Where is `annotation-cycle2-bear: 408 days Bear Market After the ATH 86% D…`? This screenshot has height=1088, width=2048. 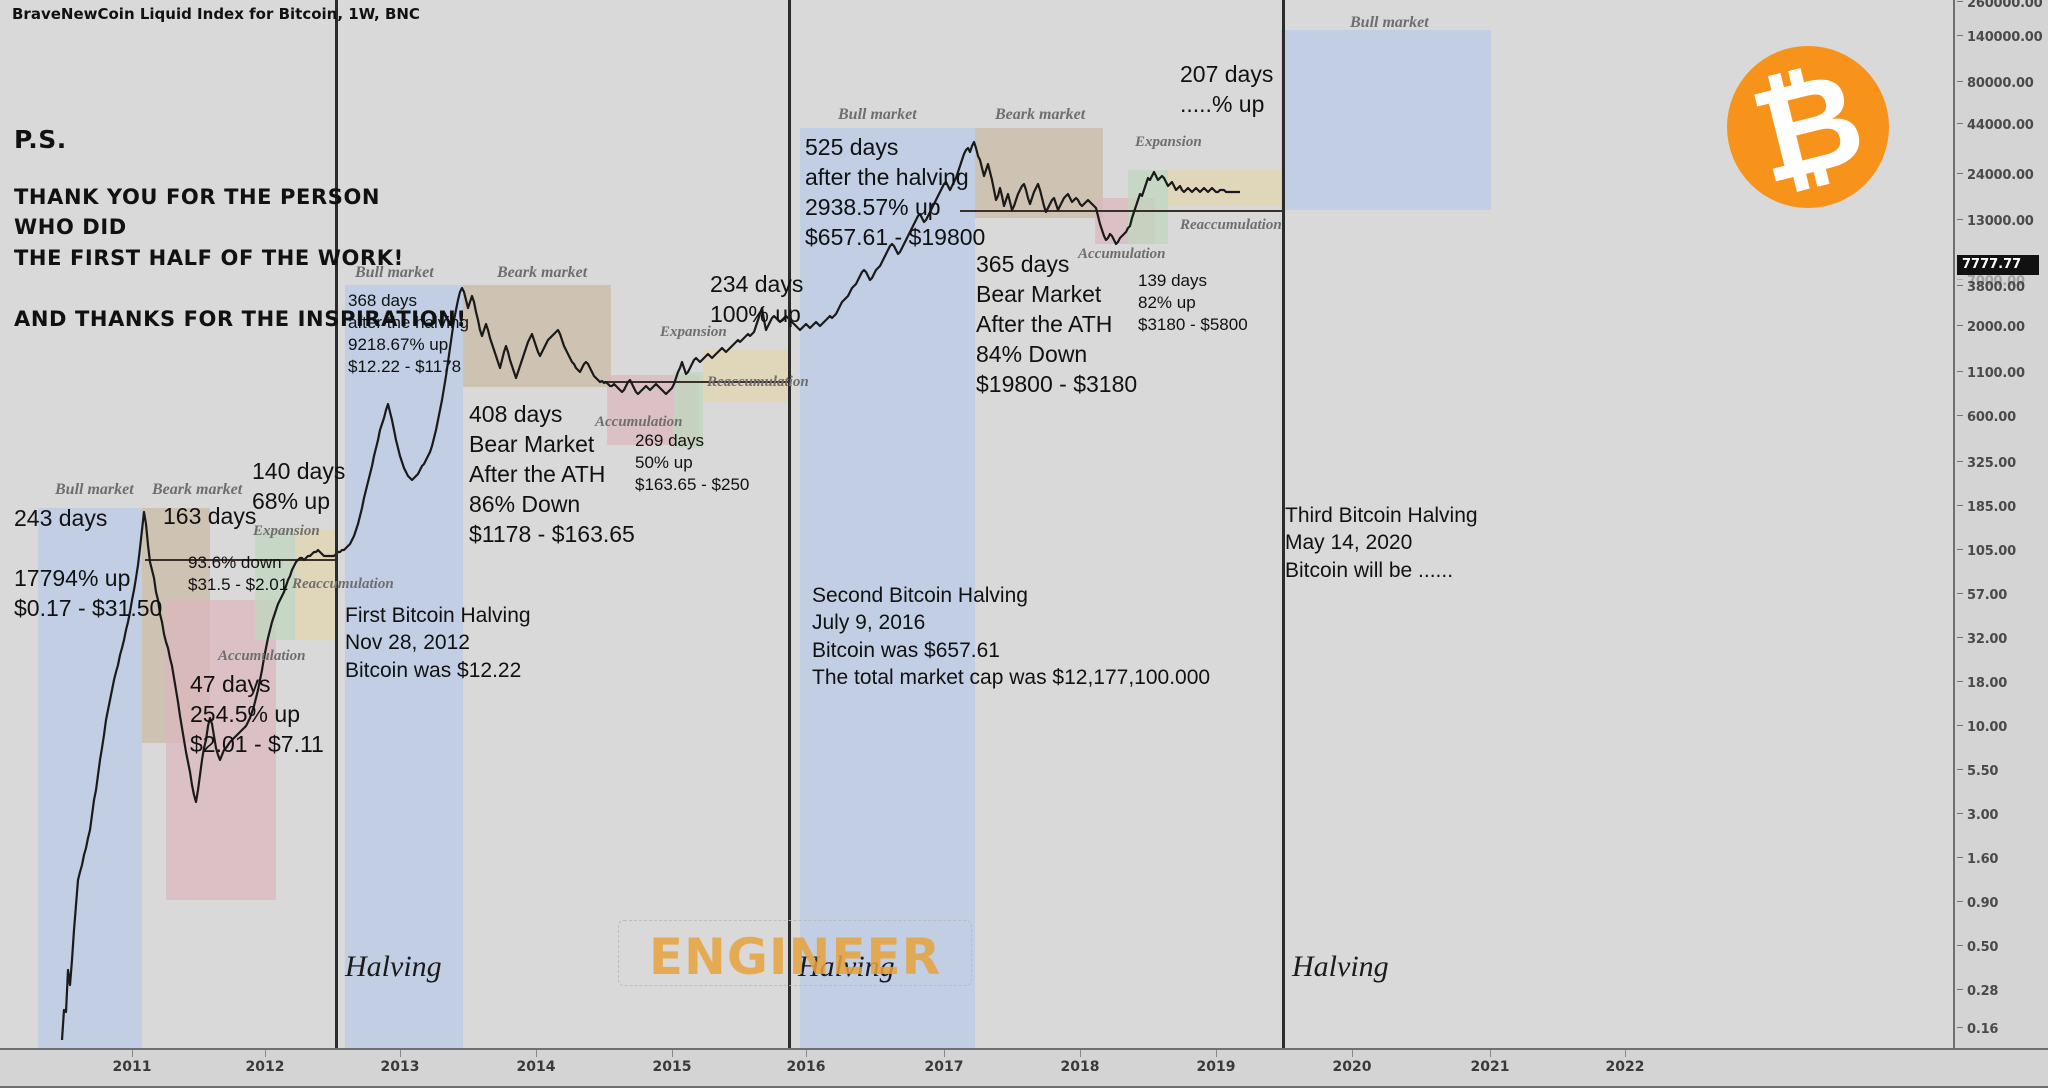
annotation-cycle2-bear: 408 days Bear Market After the ATH 86% D… is located at coordinates (552, 474).